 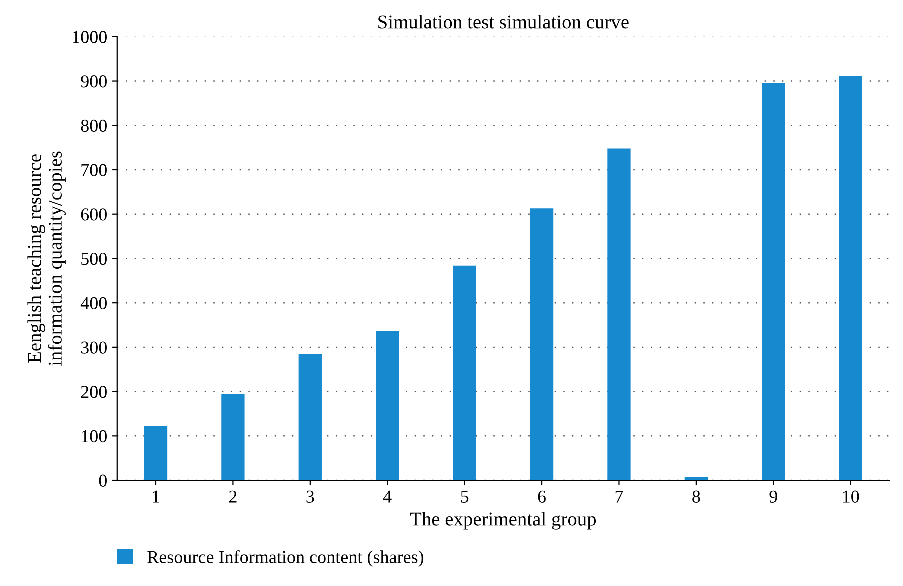 What do you see at coordinates (503, 521) in the screenshot?
I see `x-axis-title: The experimental group` at bounding box center [503, 521].